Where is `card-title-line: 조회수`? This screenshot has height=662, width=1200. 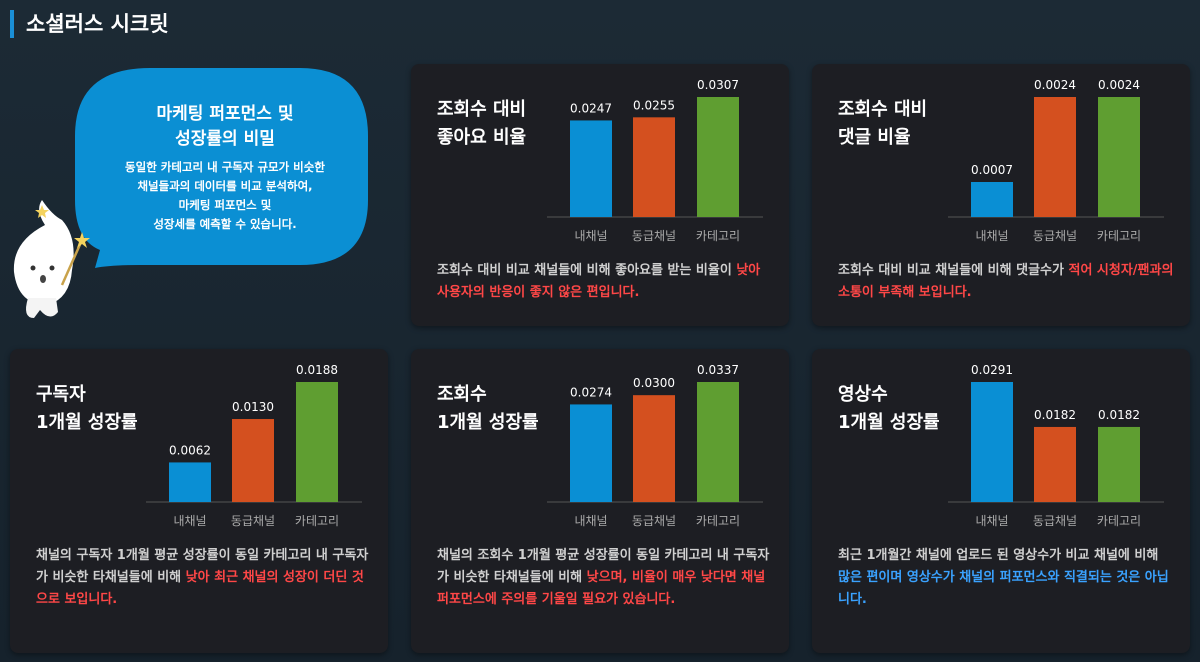
card-title-line: 조회수 is located at coordinates (462, 394).